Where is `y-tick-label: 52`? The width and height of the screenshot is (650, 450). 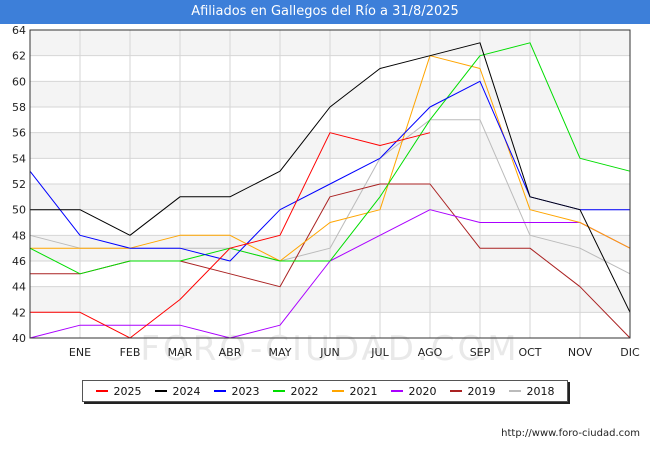
y-tick-label: 52 is located at coordinates (19, 184).